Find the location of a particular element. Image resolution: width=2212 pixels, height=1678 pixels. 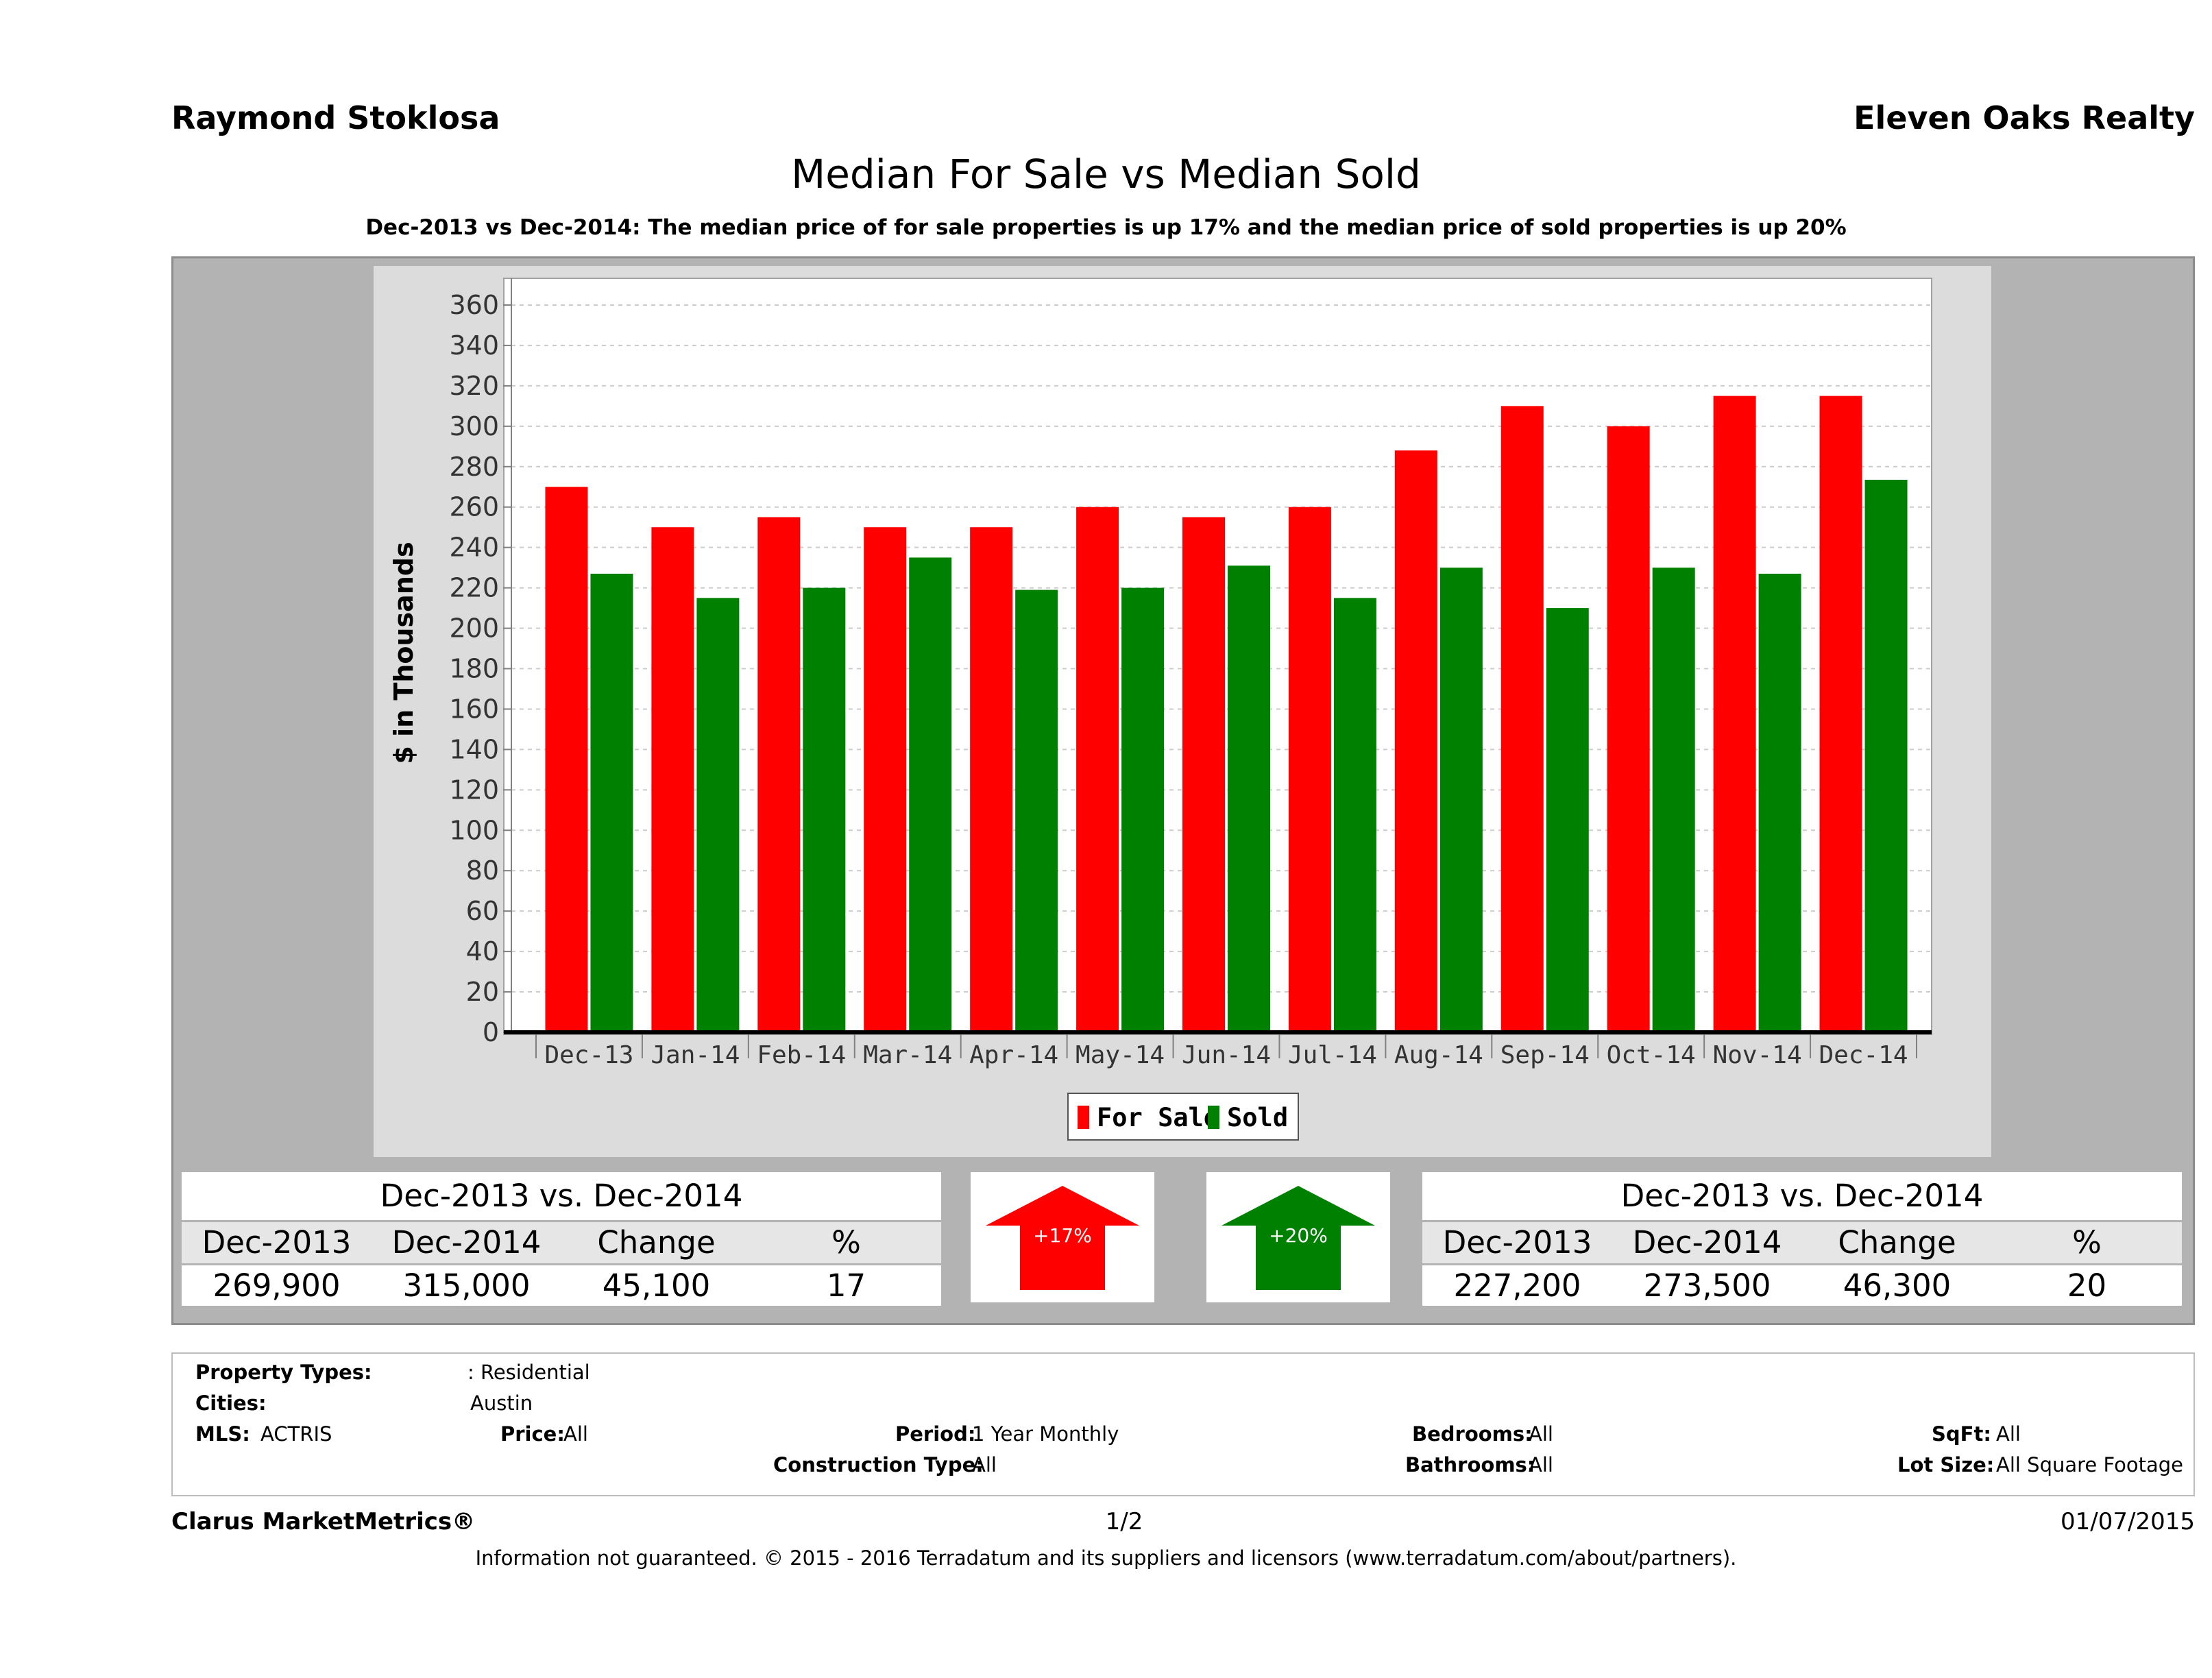

y-tick-label: 320 is located at coordinates (474, 386).